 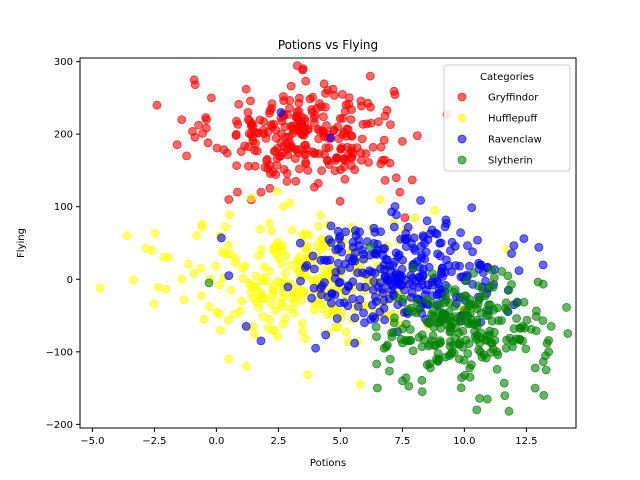 I want to click on x-tick-label: 5.0, so click(x=340, y=441).